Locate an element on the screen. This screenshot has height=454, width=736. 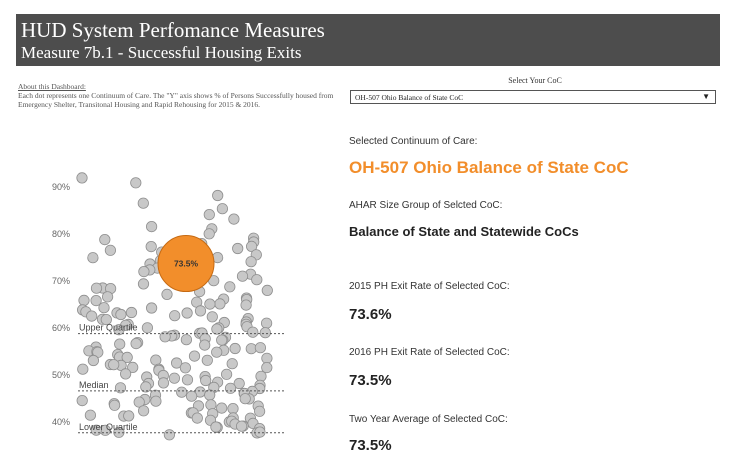
coc-select: OH-507 Ohio Balance of State CoC ▼ is located at coordinates (533, 97).